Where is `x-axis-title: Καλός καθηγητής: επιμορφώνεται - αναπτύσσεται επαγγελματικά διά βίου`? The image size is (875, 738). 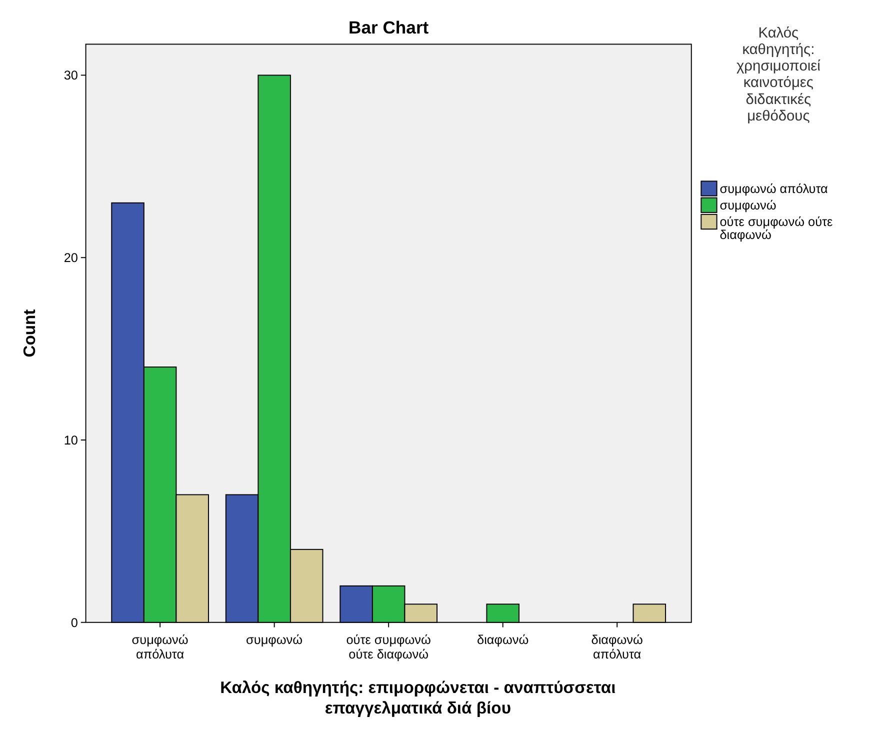 x-axis-title: Καλός καθηγητής: επιμορφώνεται - αναπτύσσεται επαγγελματικά διά βίου is located at coordinates (418, 698).